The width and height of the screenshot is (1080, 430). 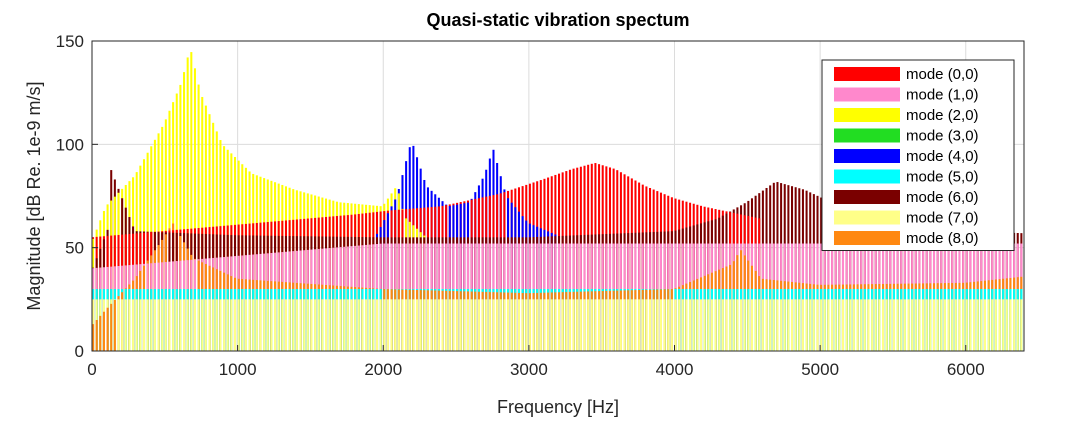 What do you see at coordinates (557, 20) in the screenshot?
I see `chart-title: Quasi-static vibration spectum` at bounding box center [557, 20].